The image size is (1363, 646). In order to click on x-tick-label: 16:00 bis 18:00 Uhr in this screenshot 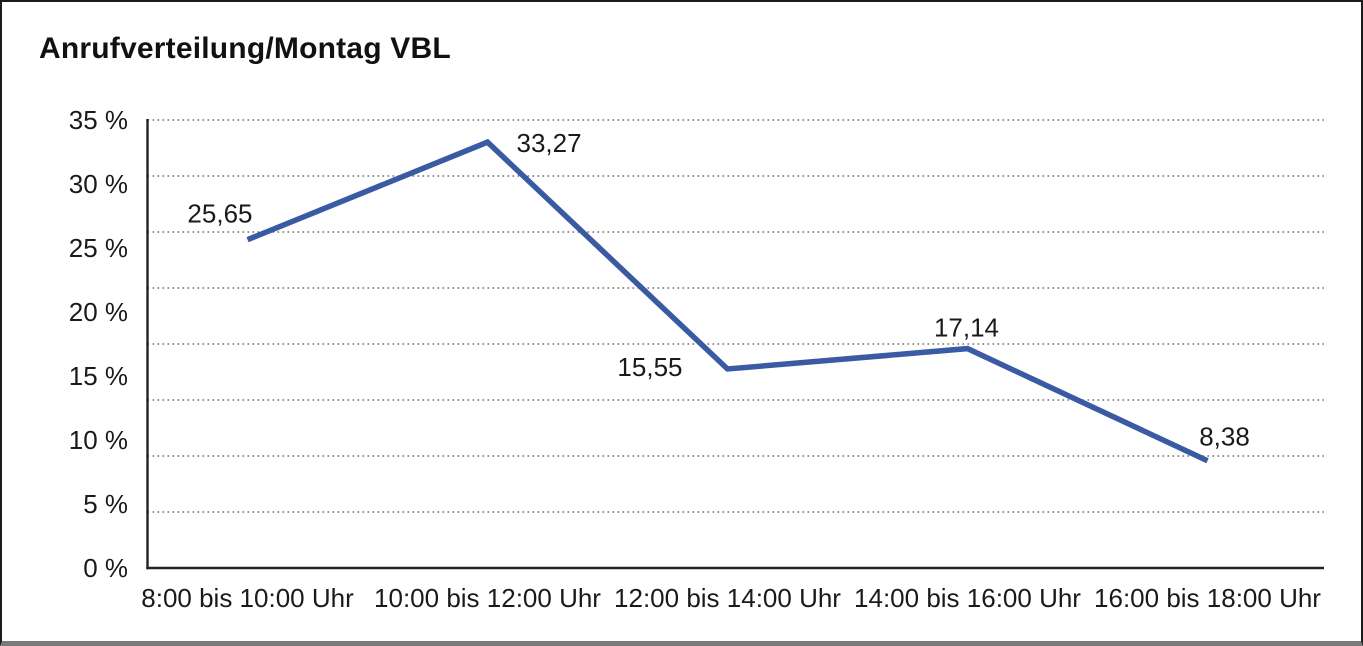, I will do `click(1207, 598)`.